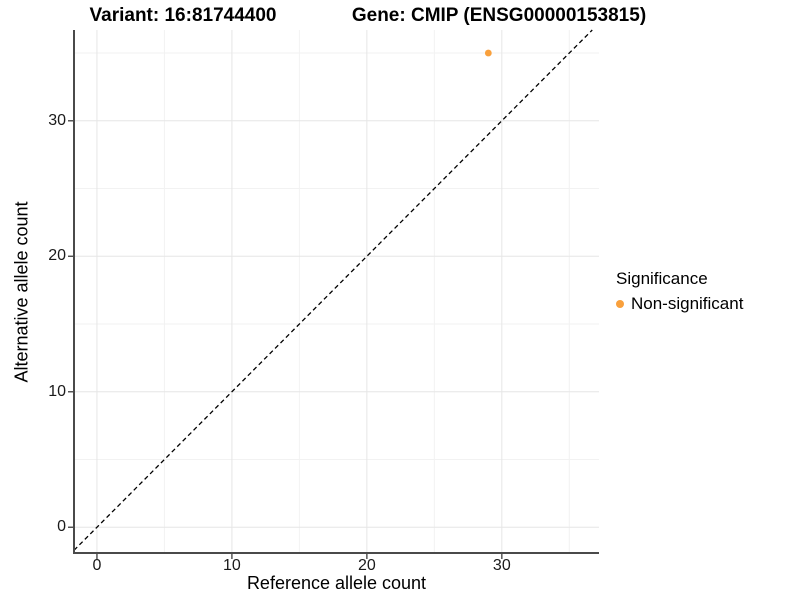  What do you see at coordinates (620, 304) in the screenshot?
I see `legend-point-icon` at bounding box center [620, 304].